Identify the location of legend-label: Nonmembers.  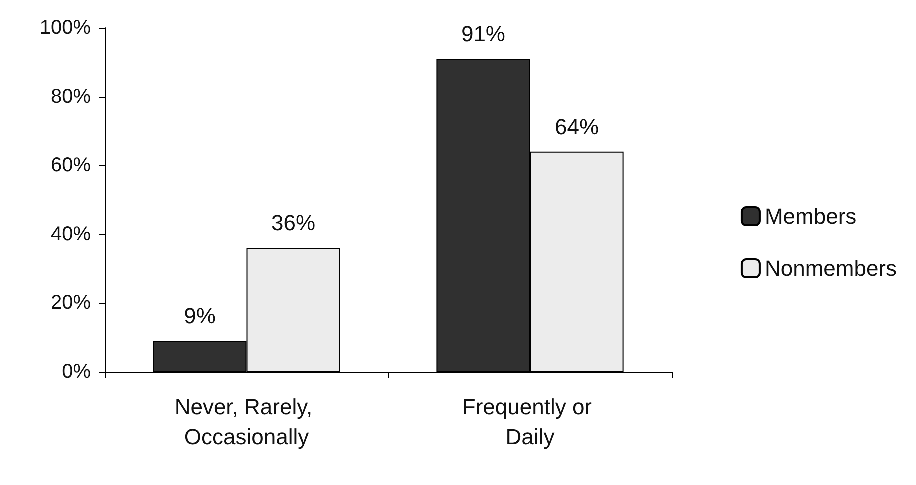
(831, 268).